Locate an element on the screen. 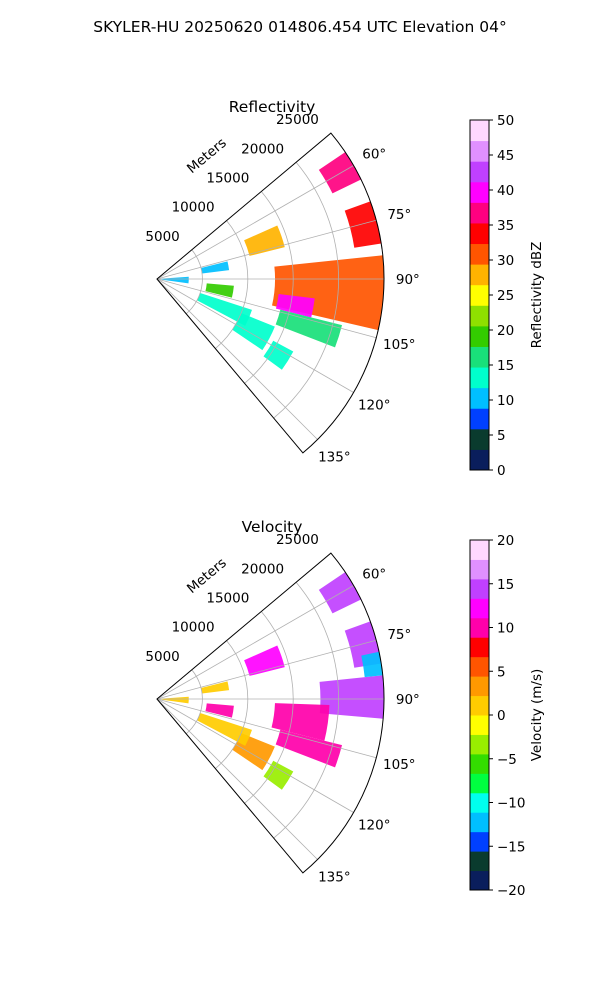 The height and width of the screenshot is (1000, 600). colorbar-tick-label: 25 is located at coordinates (505, 296).